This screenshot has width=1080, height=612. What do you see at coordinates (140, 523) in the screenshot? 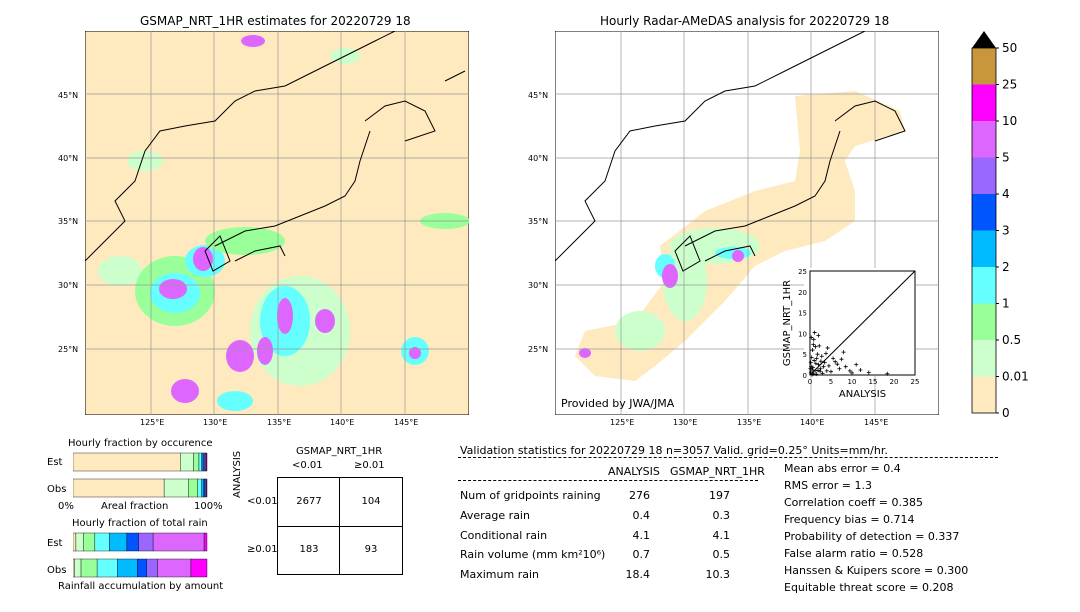
I see `rain-fraction-title: Hourly fraction of total rain` at bounding box center [140, 523].